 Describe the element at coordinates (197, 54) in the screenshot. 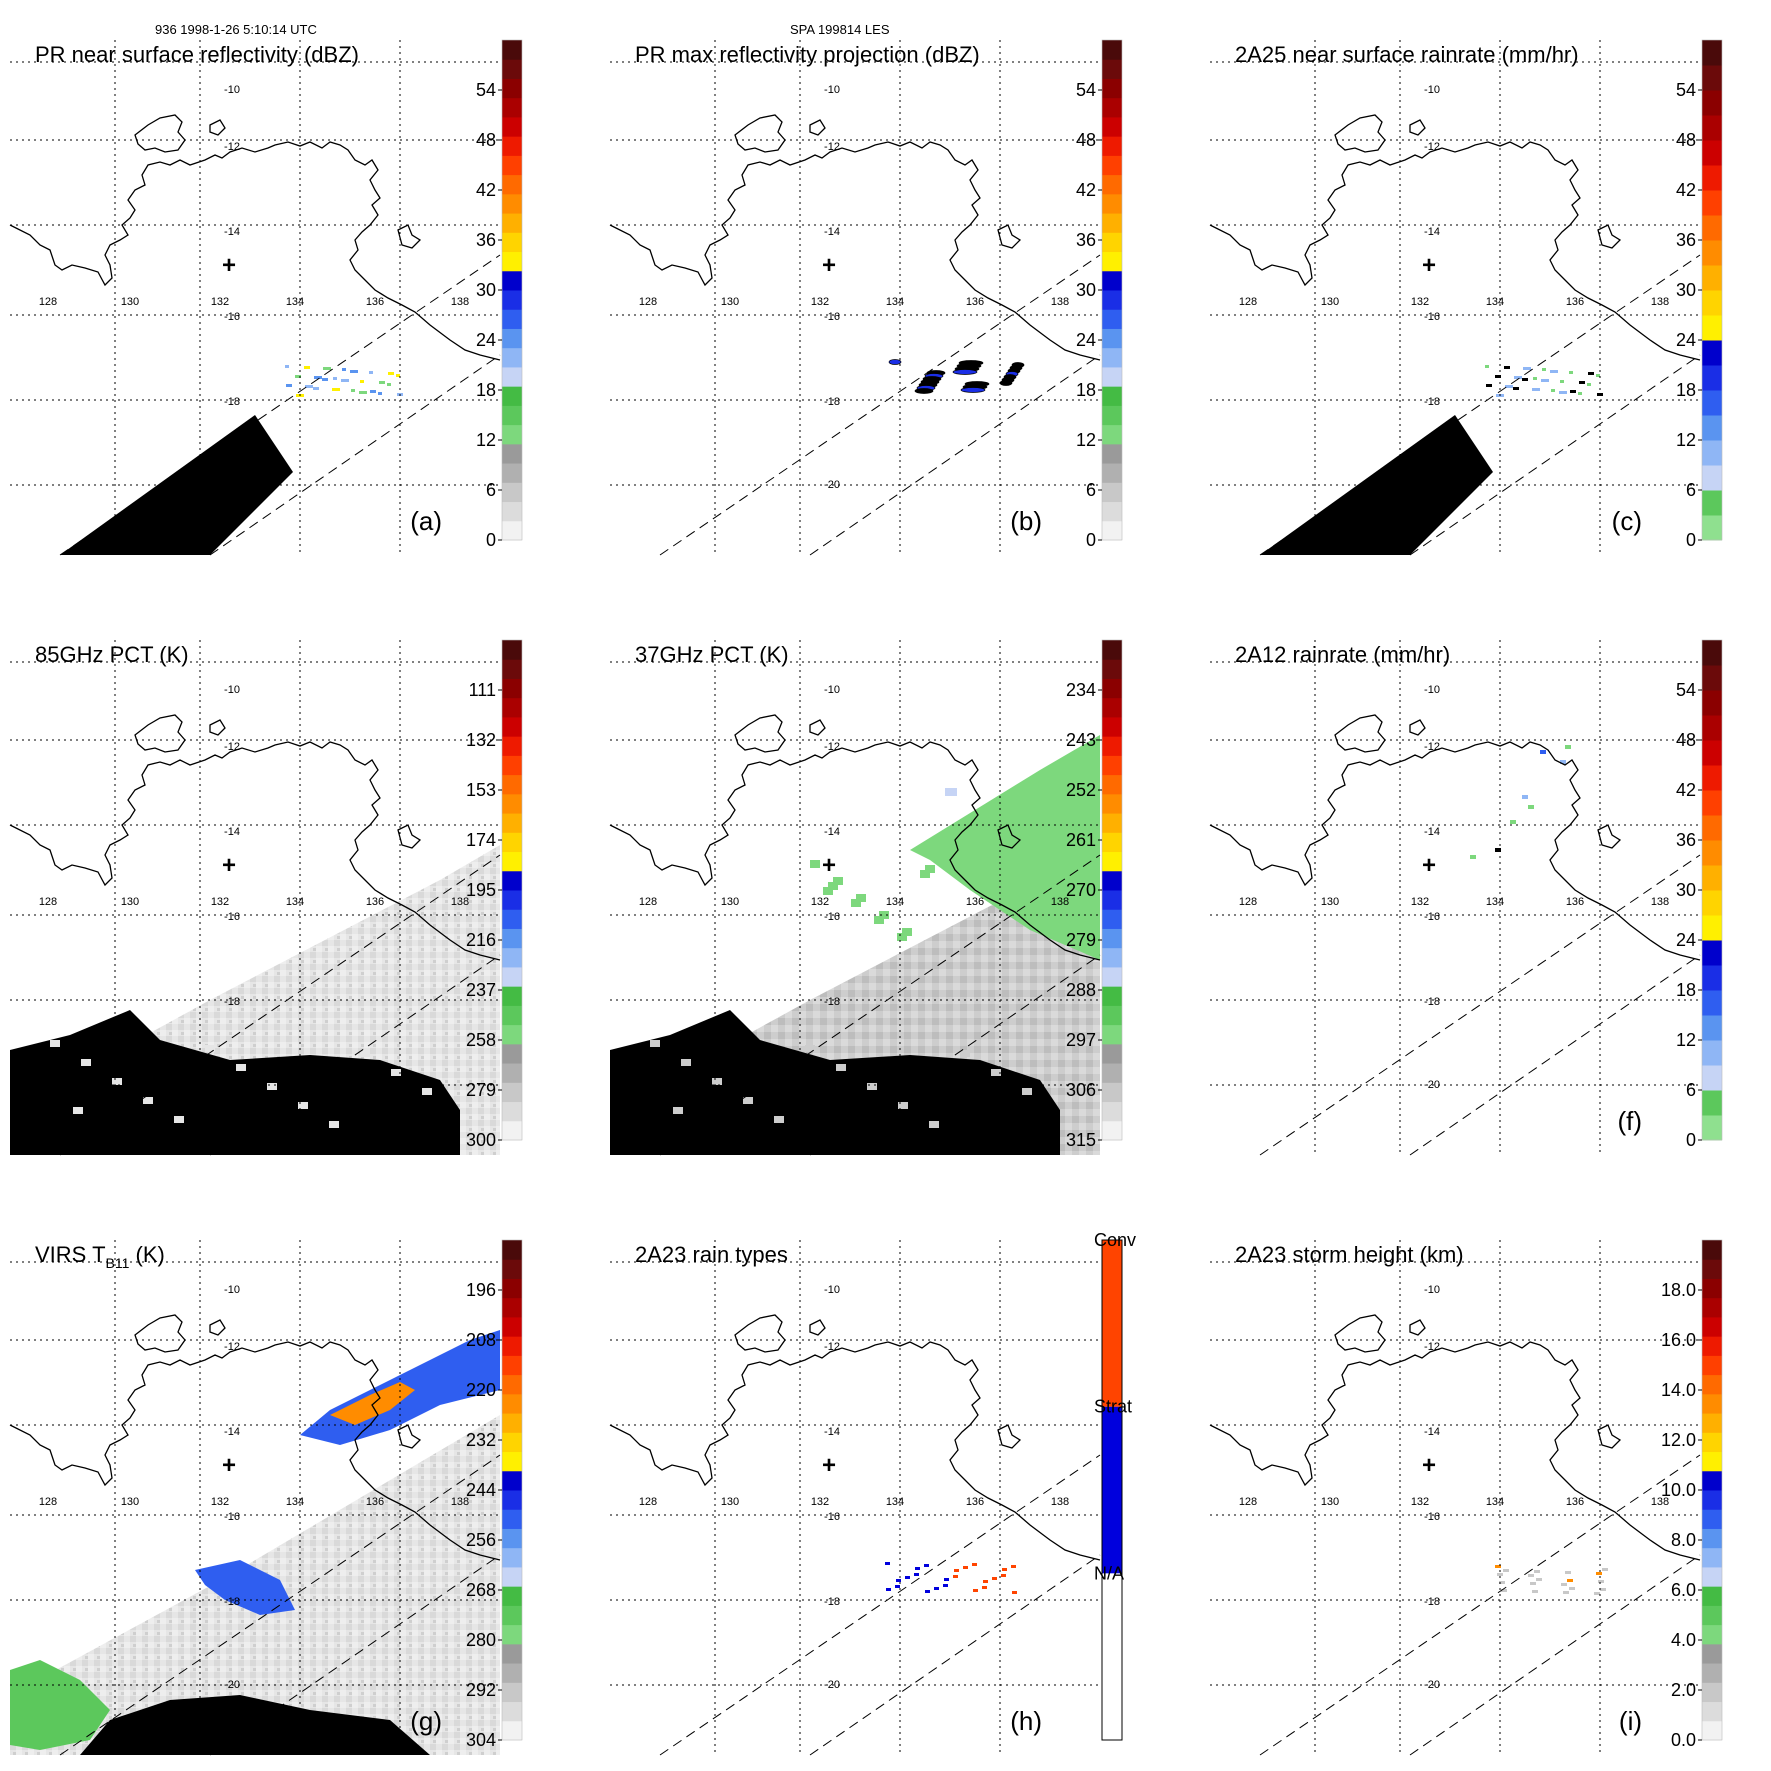

I see `panel-title: PR near surface reflectivity (dBZ)` at that location.